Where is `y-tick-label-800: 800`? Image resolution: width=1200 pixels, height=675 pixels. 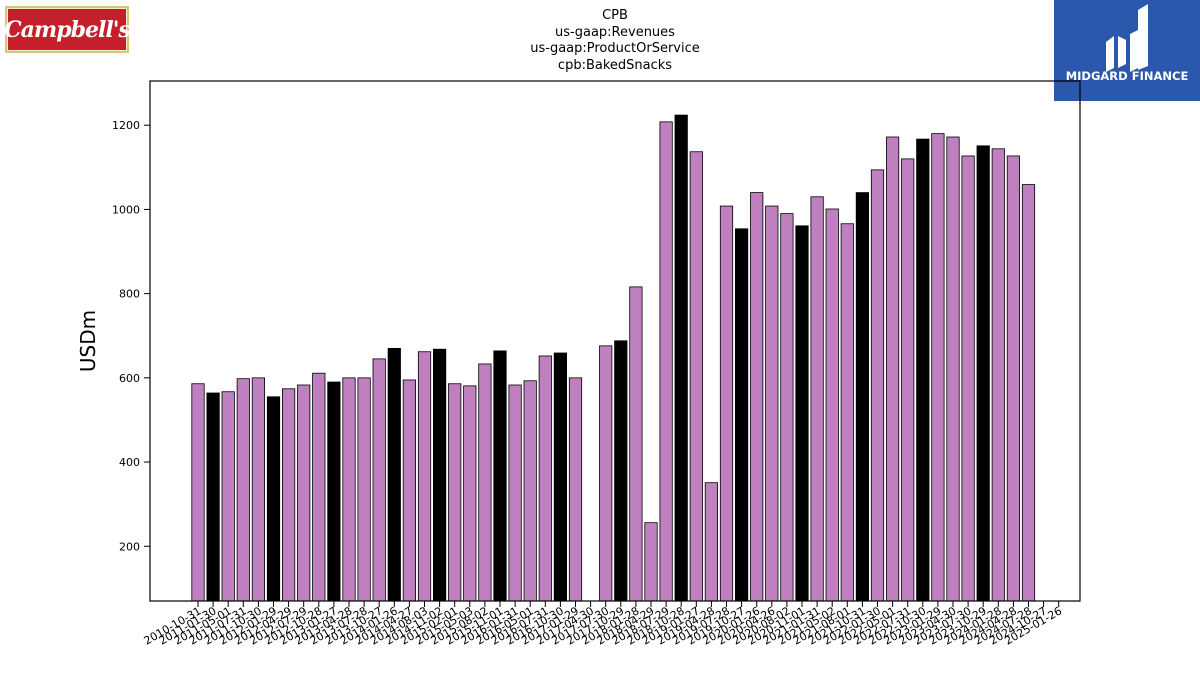 y-tick-label-800: 800 is located at coordinates (129, 294).